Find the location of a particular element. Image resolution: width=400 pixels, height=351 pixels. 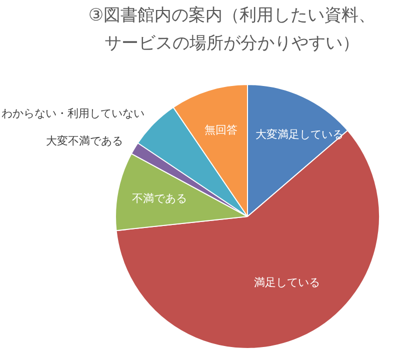

slice-label: 不満である is located at coordinates (159, 198).